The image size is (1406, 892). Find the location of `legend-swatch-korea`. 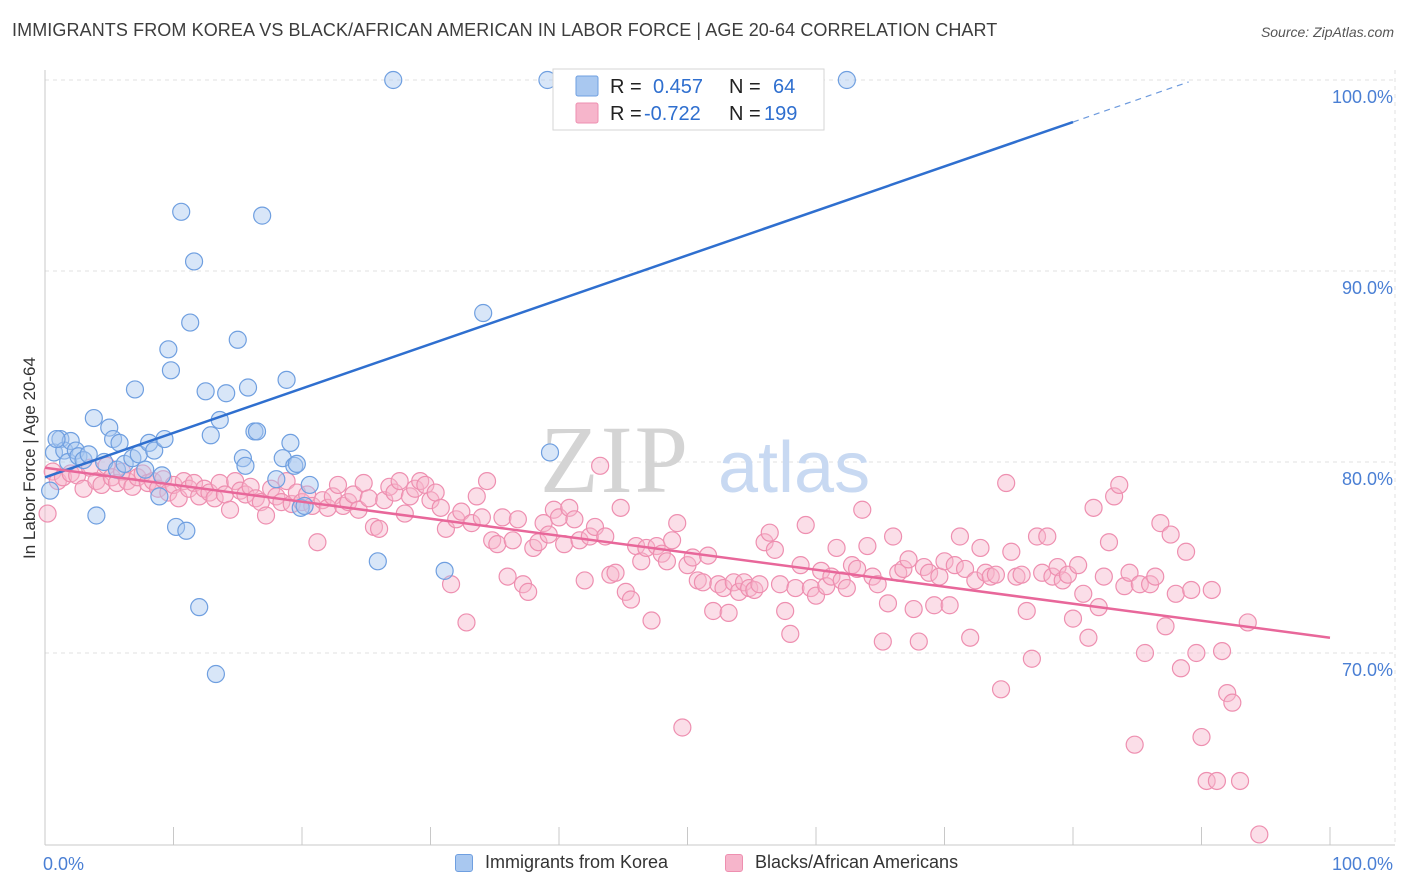

legend-swatch-korea is located at coordinates (464, 862).